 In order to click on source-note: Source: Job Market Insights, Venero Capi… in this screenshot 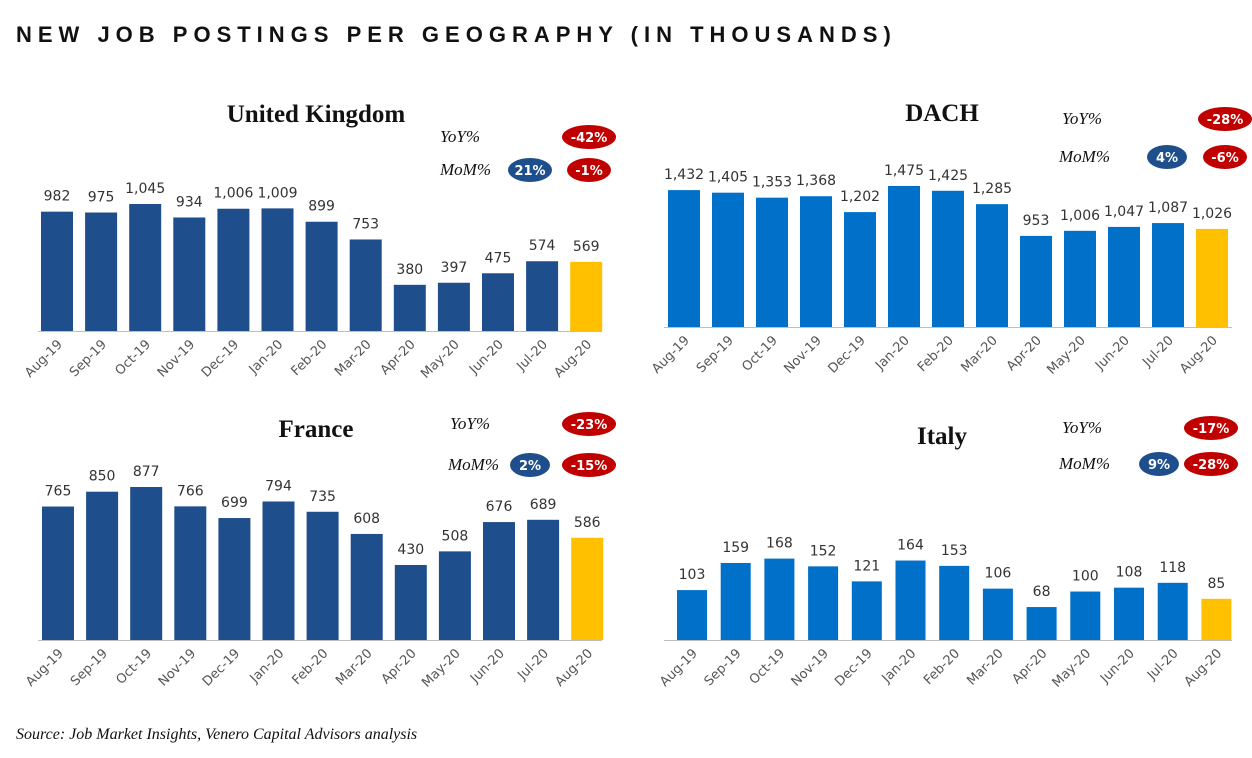, I will do `click(217, 734)`.